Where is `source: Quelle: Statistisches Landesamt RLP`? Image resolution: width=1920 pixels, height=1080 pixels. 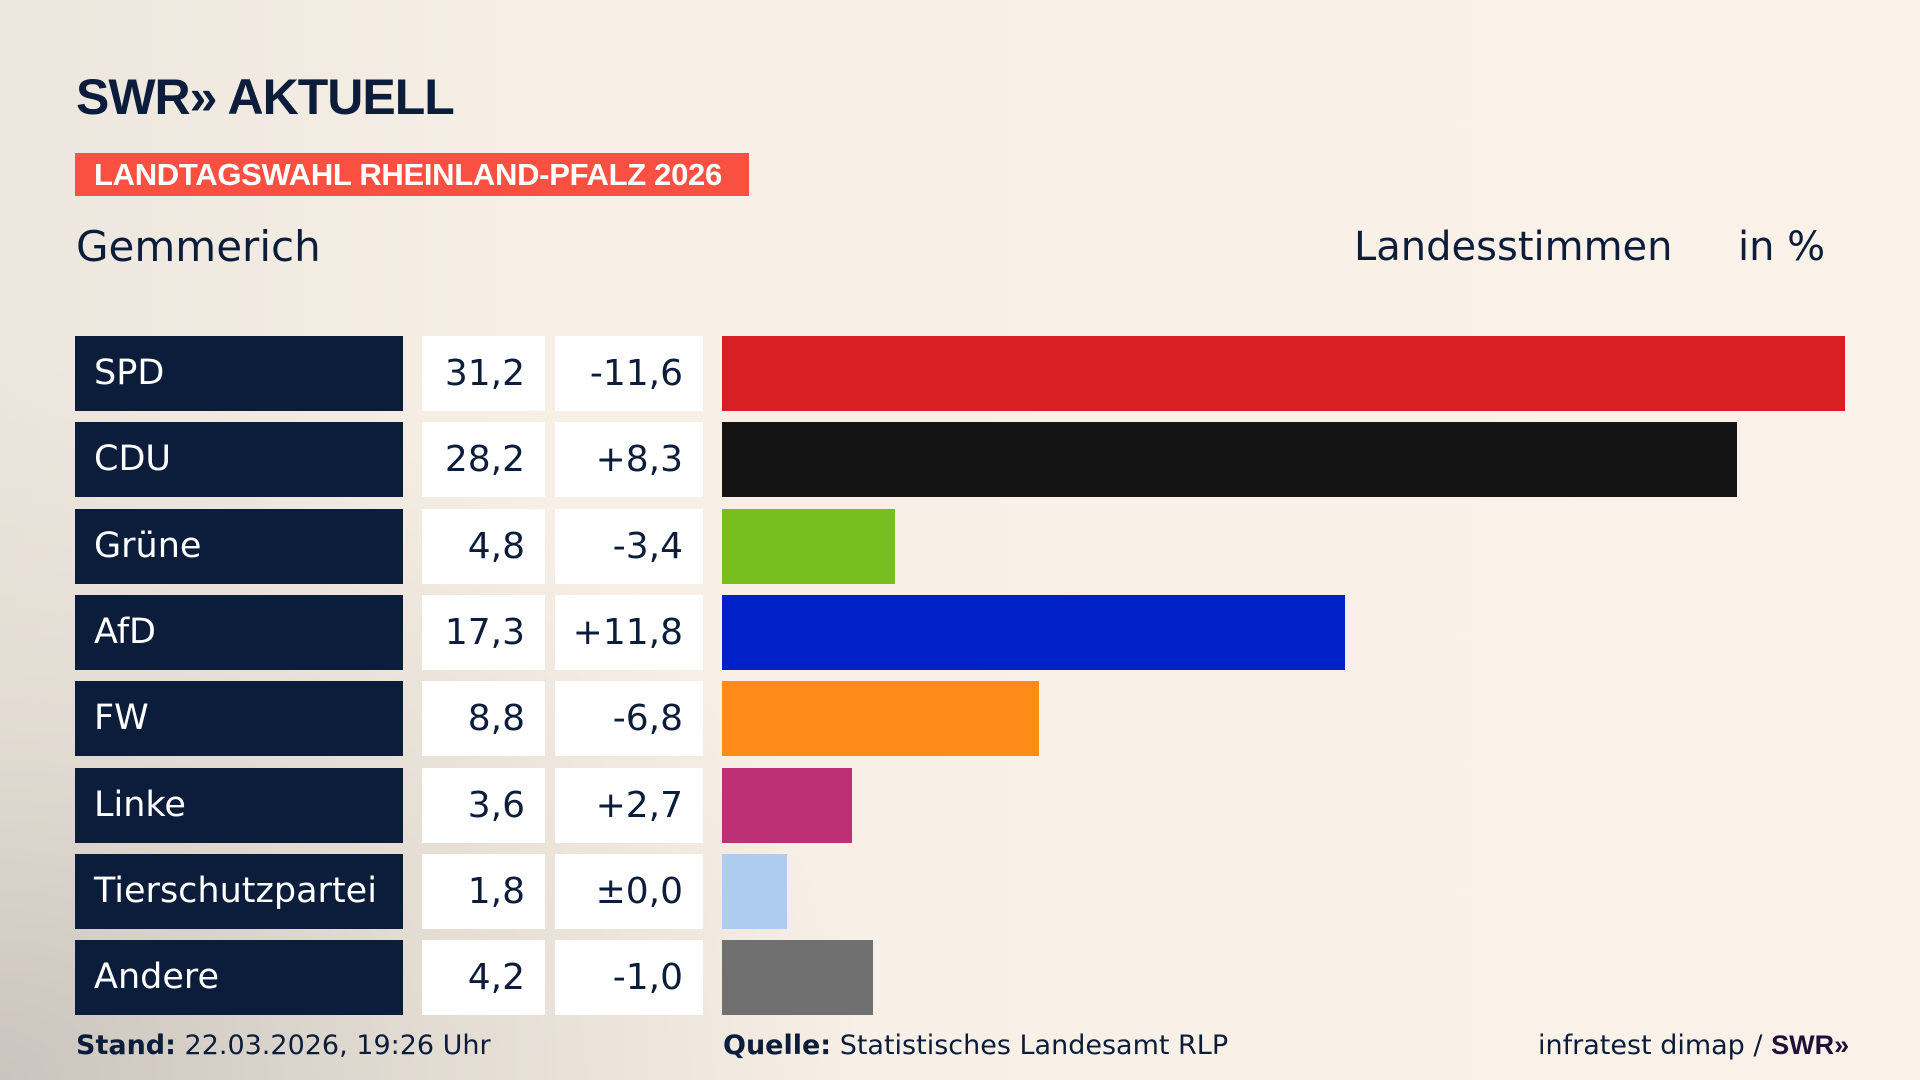 source: Quelle: Statistisches Landesamt RLP is located at coordinates (975, 1045).